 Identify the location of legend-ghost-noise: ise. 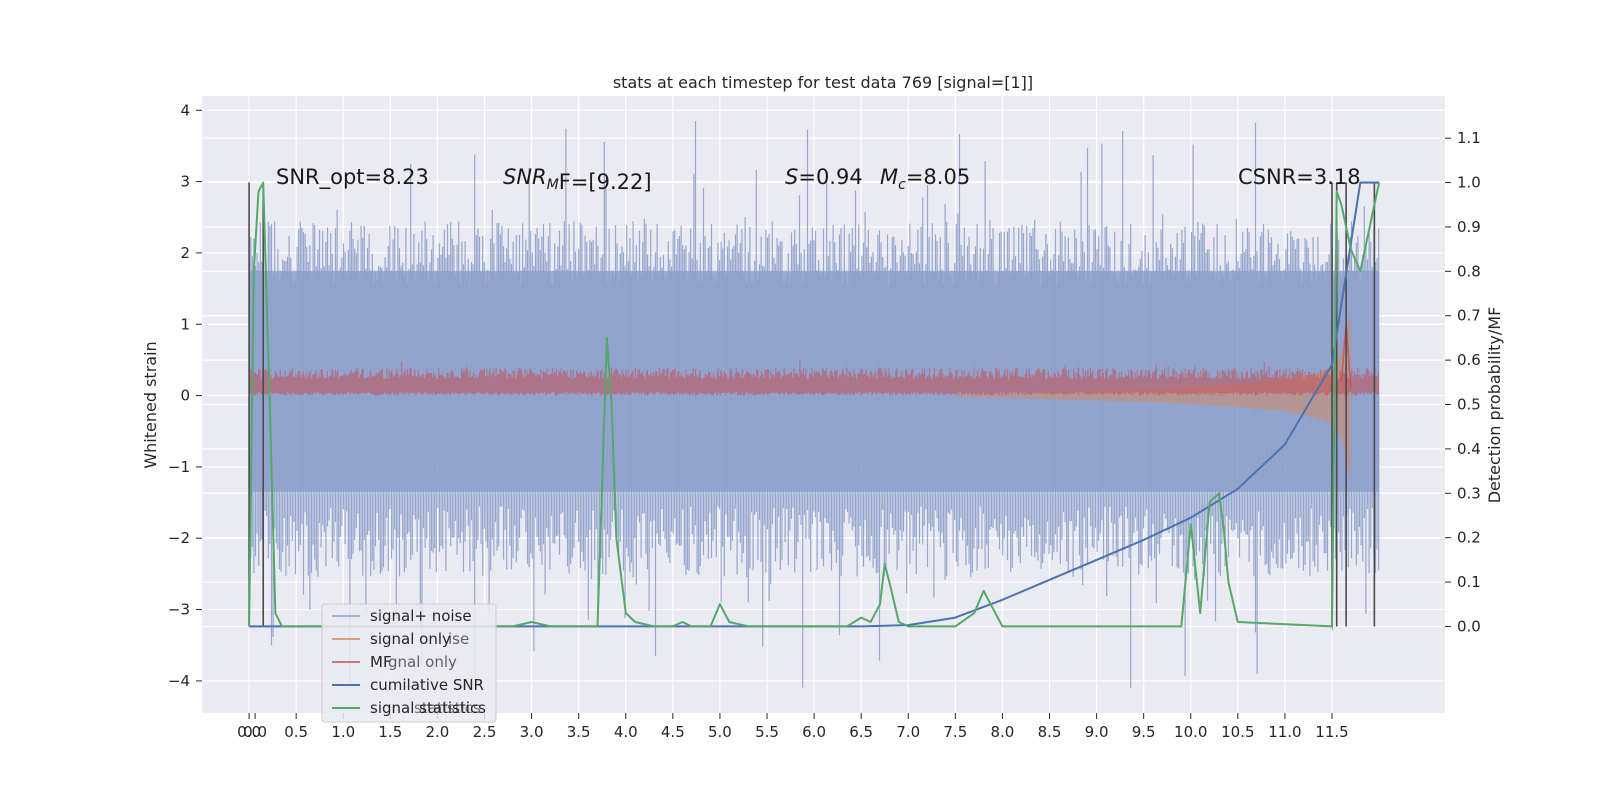
(458, 639).